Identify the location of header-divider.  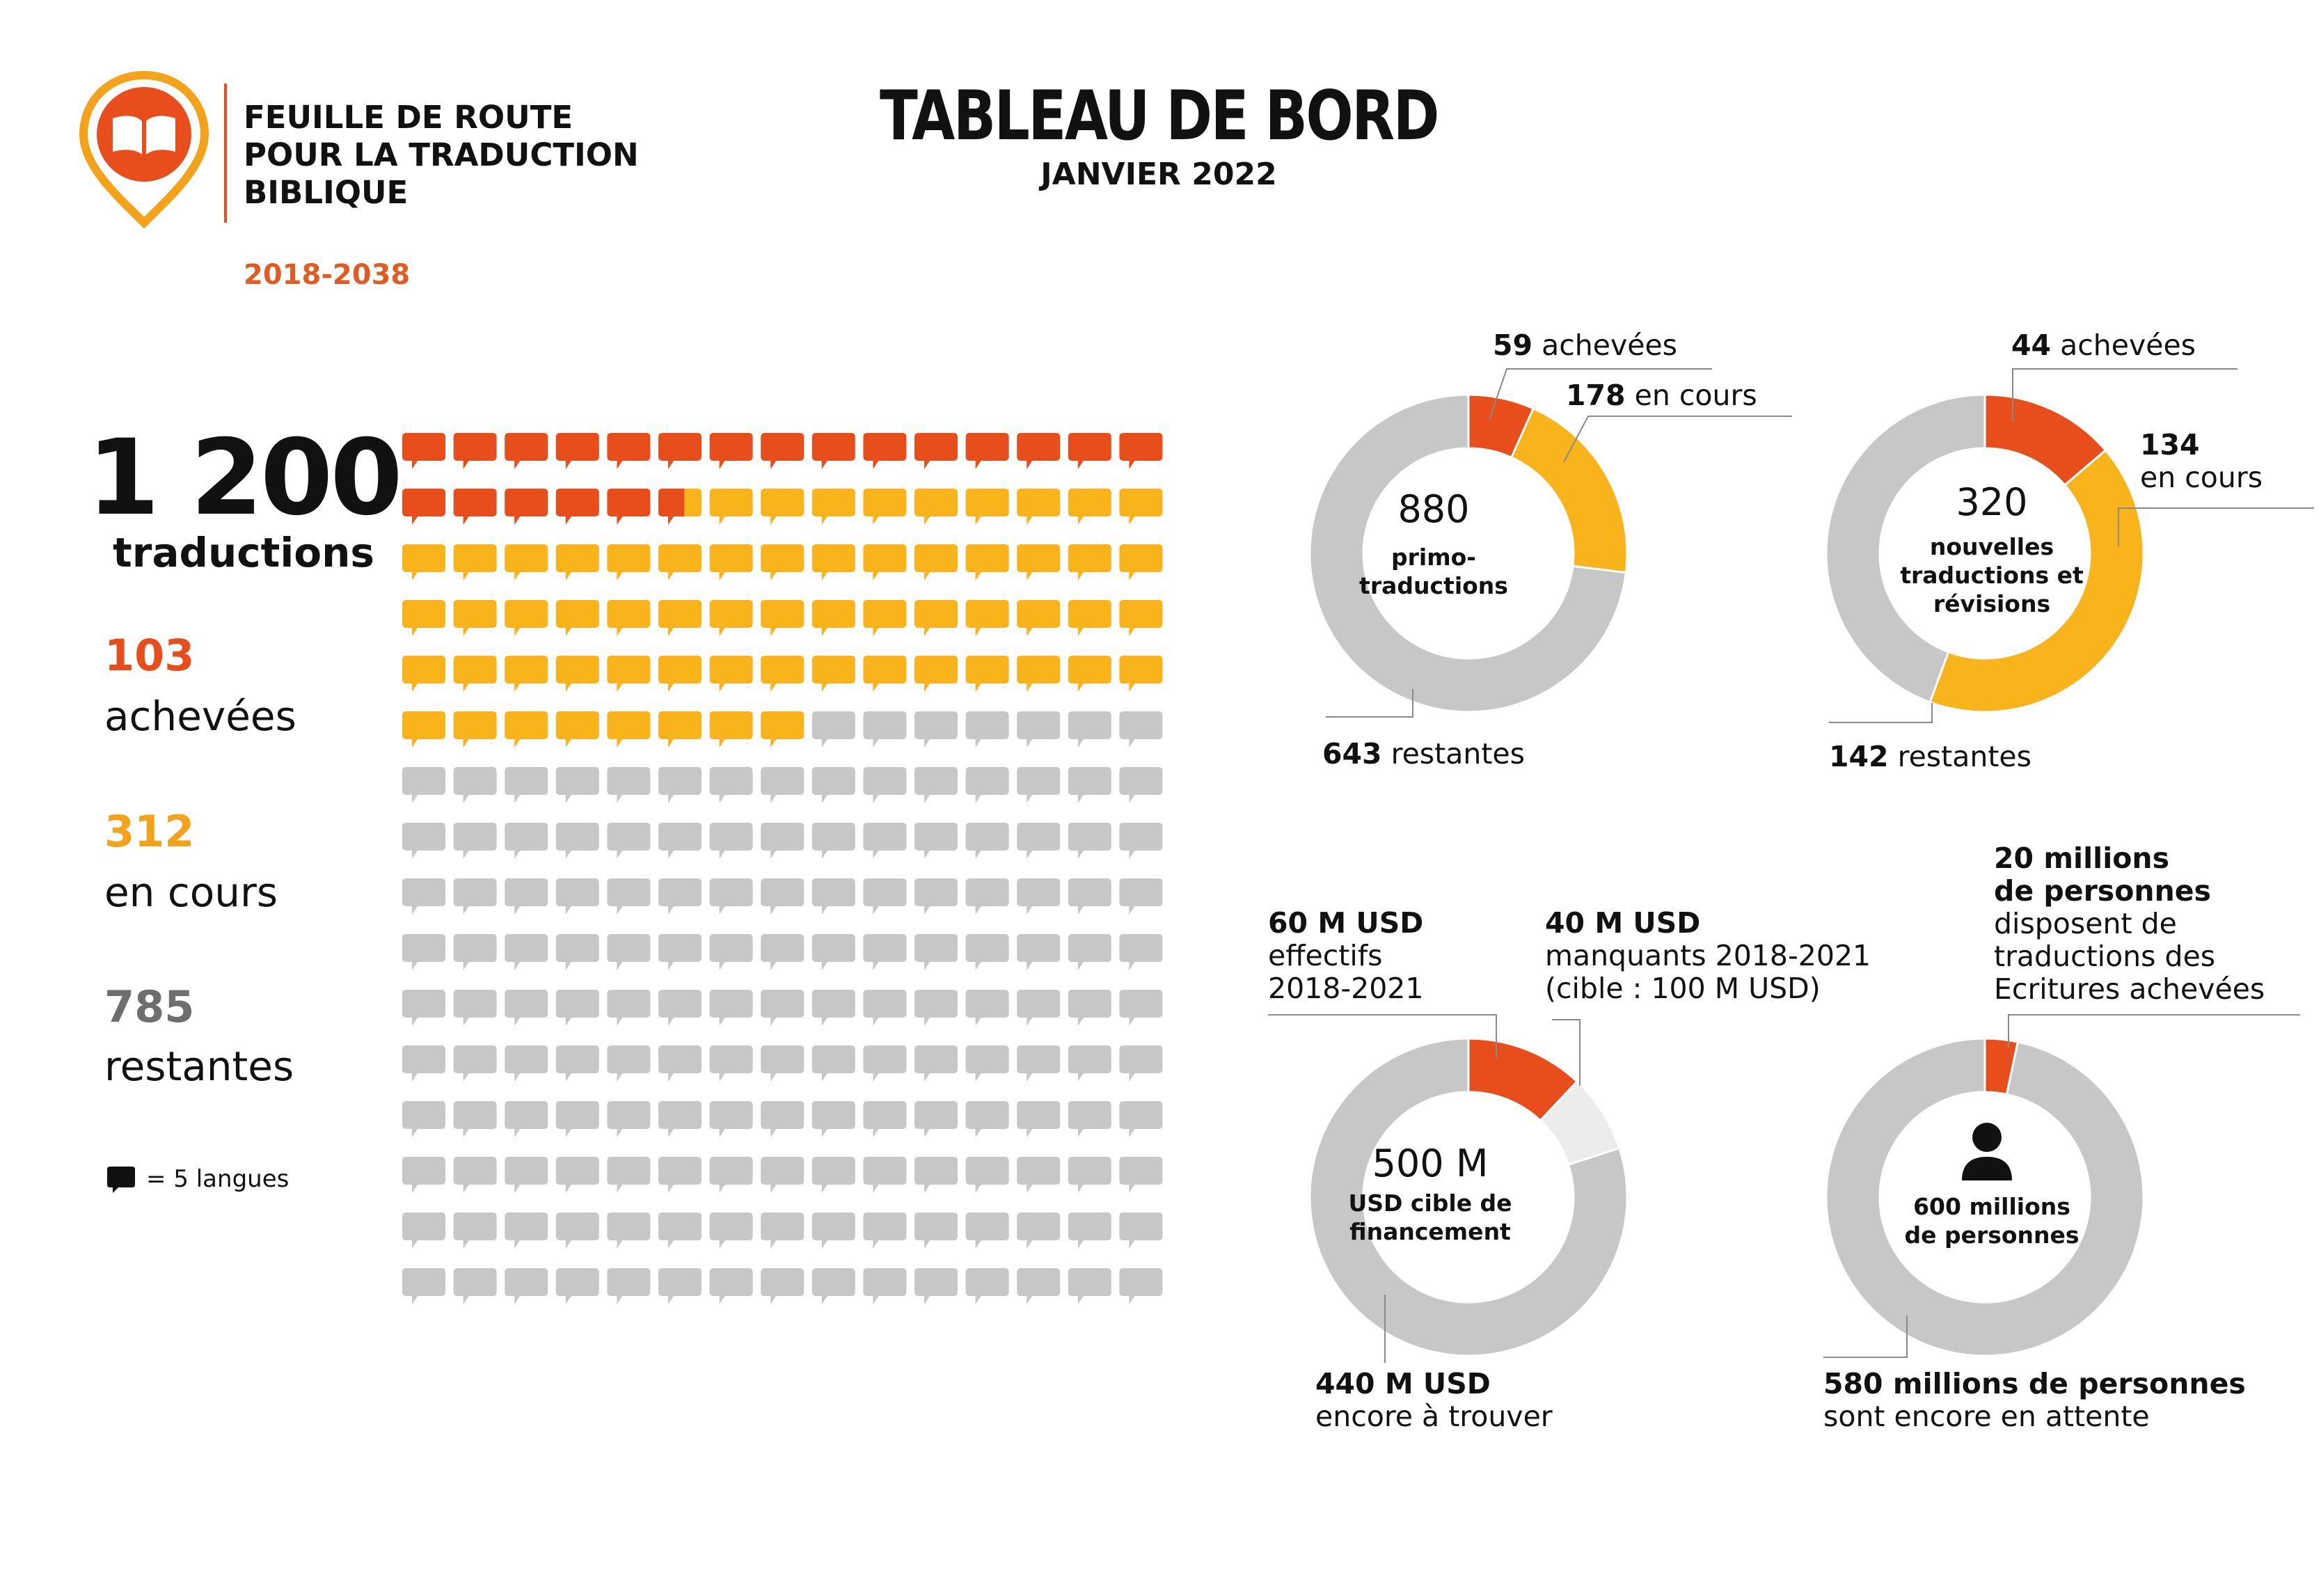
(225, 154).